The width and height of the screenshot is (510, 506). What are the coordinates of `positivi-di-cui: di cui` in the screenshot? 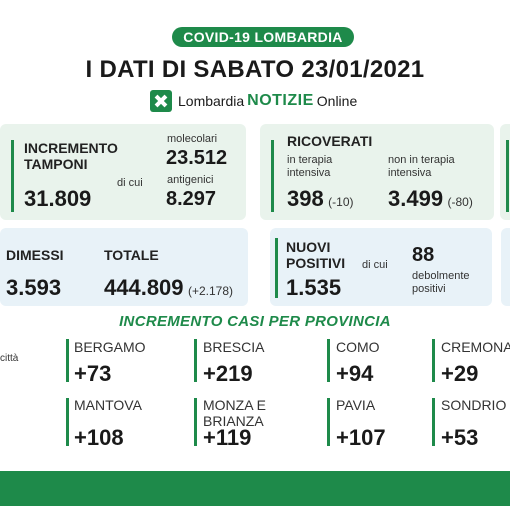 It's located at (375, 265).